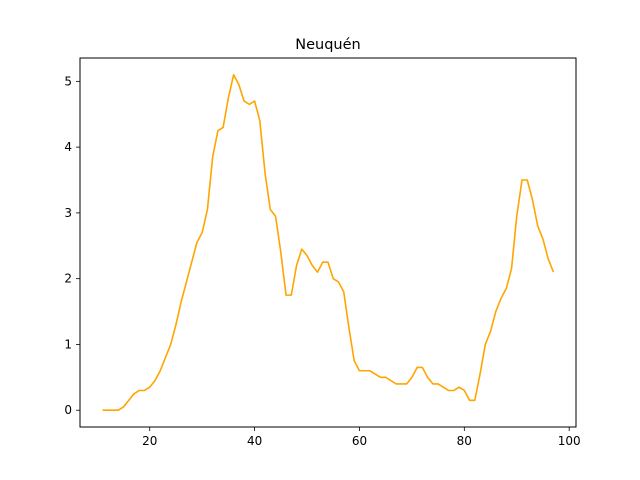 The image size is (640, 480). What do you see at coordinates (68, 410) in the screenshot?
I see `y-tick-label: 0` at bounding box center [68, 410].